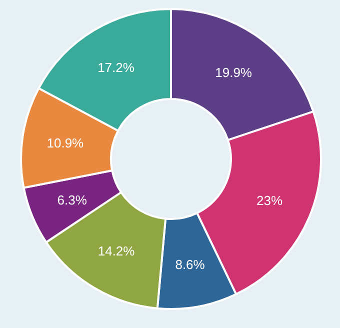 The height and width of the screenshot is (328, 340). I want to click on data-label: 8.6%, so click(190, 264).